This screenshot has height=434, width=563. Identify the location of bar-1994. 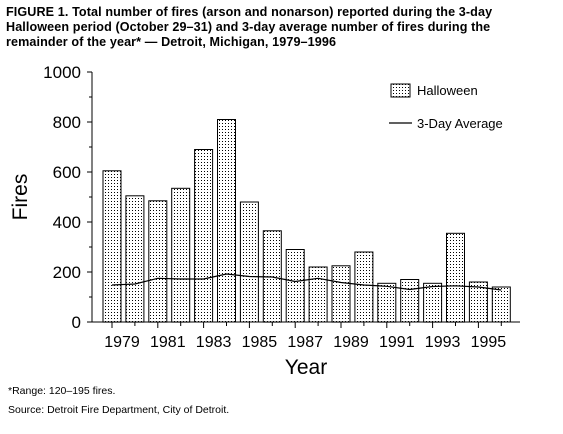
(455, 277).